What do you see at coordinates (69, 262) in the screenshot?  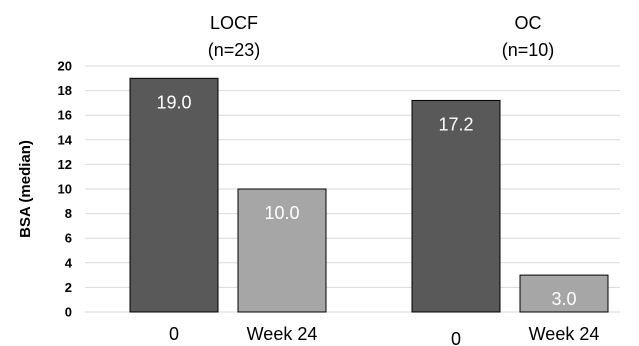 I see `y-tick-label: 4` at bounding box center [69, 262].